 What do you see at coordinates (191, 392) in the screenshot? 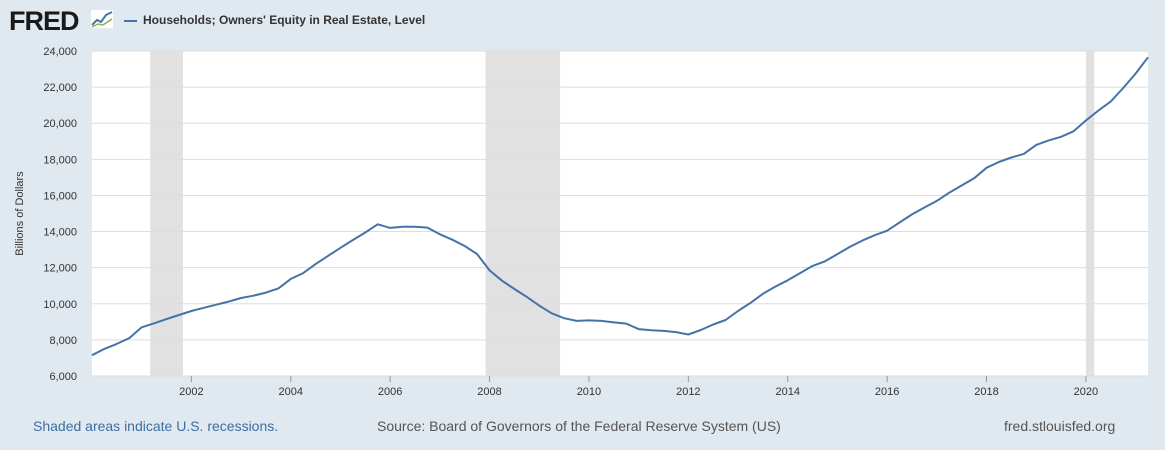
I see `x-tick-label: 2002` at bounding box center [191, 392].